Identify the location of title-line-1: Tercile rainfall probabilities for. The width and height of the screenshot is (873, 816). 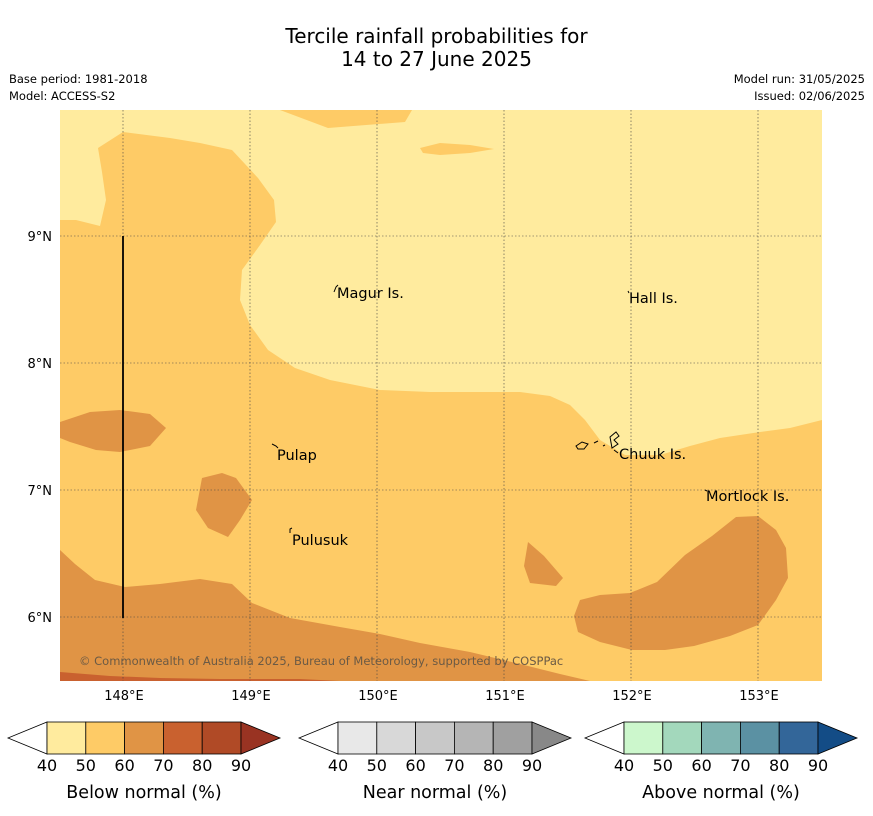
(436, 36).